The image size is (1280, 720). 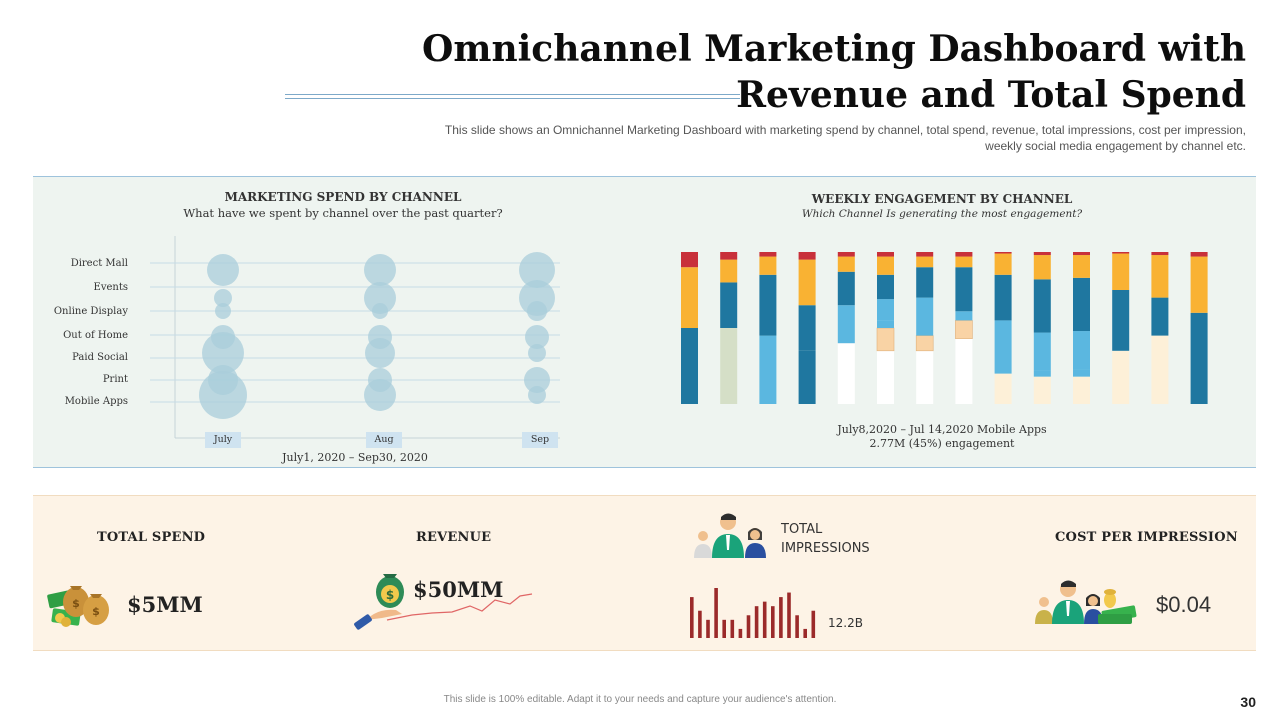 I want to click on spend-chart-title: MARKETING SPEND BY CHANNEL, so click(x=343, y=197).